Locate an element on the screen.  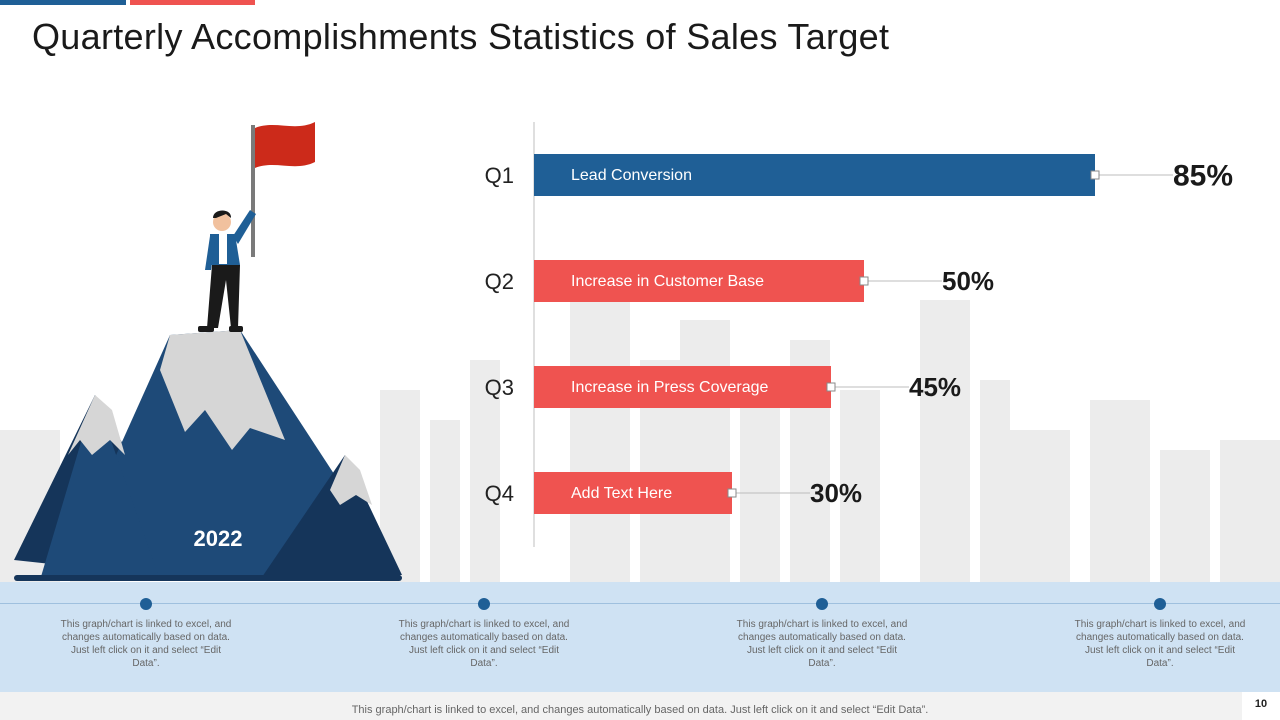
value-label: 50% is located at coordinates (968, 281).